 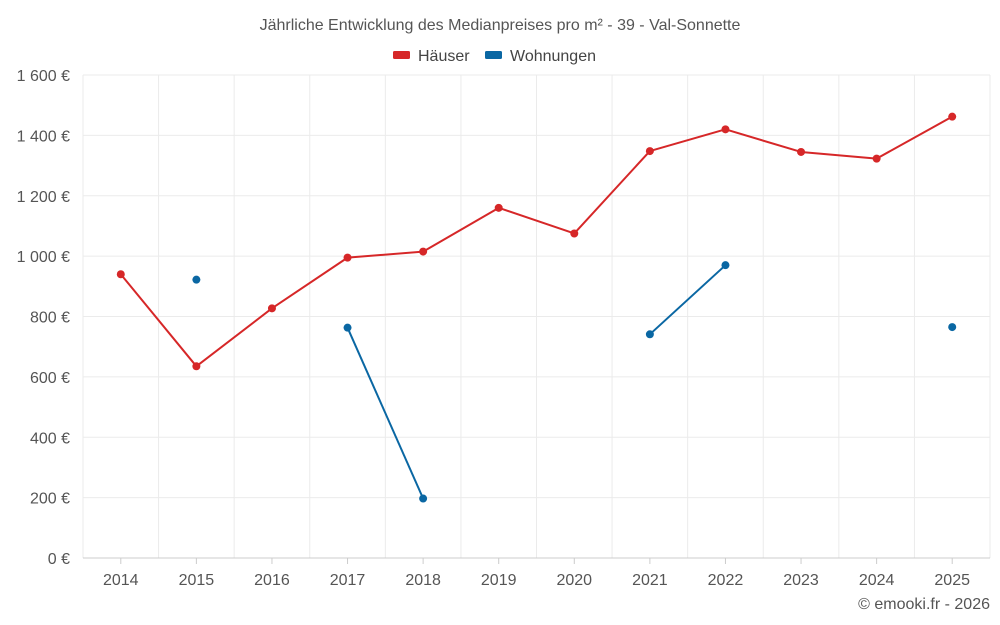 I want to click on x-tick-label: 2024, so click(x=877, y=580).